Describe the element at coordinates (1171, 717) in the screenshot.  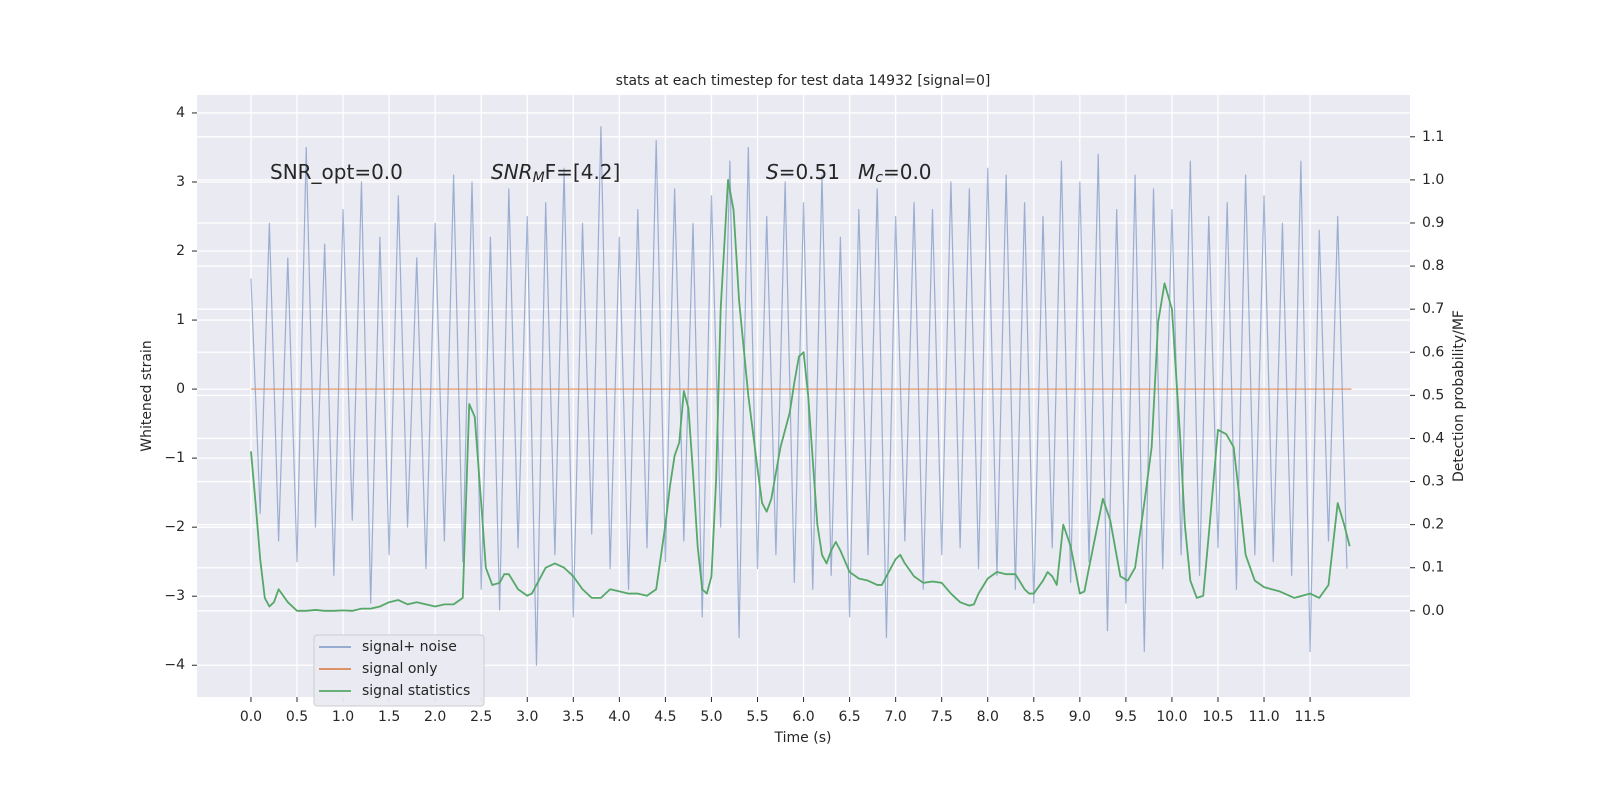
I see `x-tick-label: 10.0` at that location.